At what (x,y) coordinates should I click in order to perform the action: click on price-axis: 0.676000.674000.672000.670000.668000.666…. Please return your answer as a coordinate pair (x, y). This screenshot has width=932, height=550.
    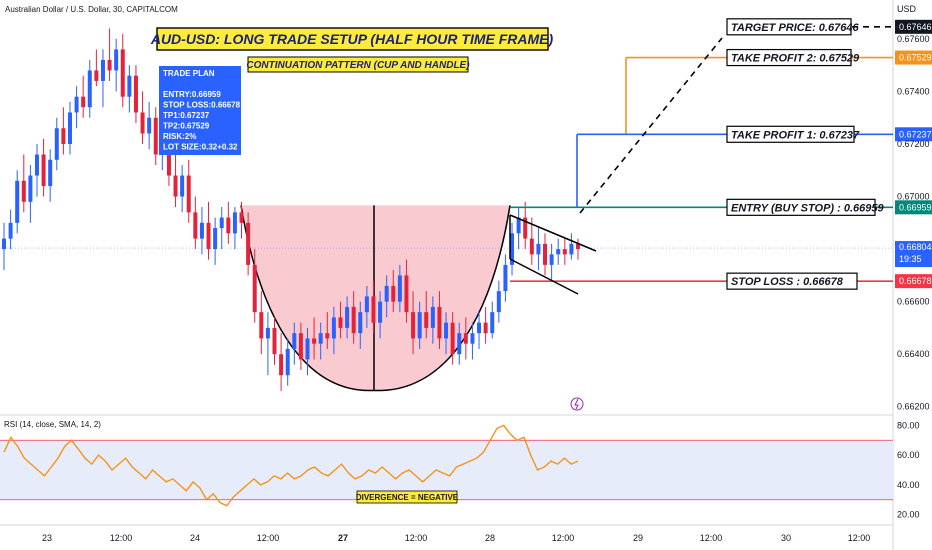
    Looking at the image, I should click on (913, 223).